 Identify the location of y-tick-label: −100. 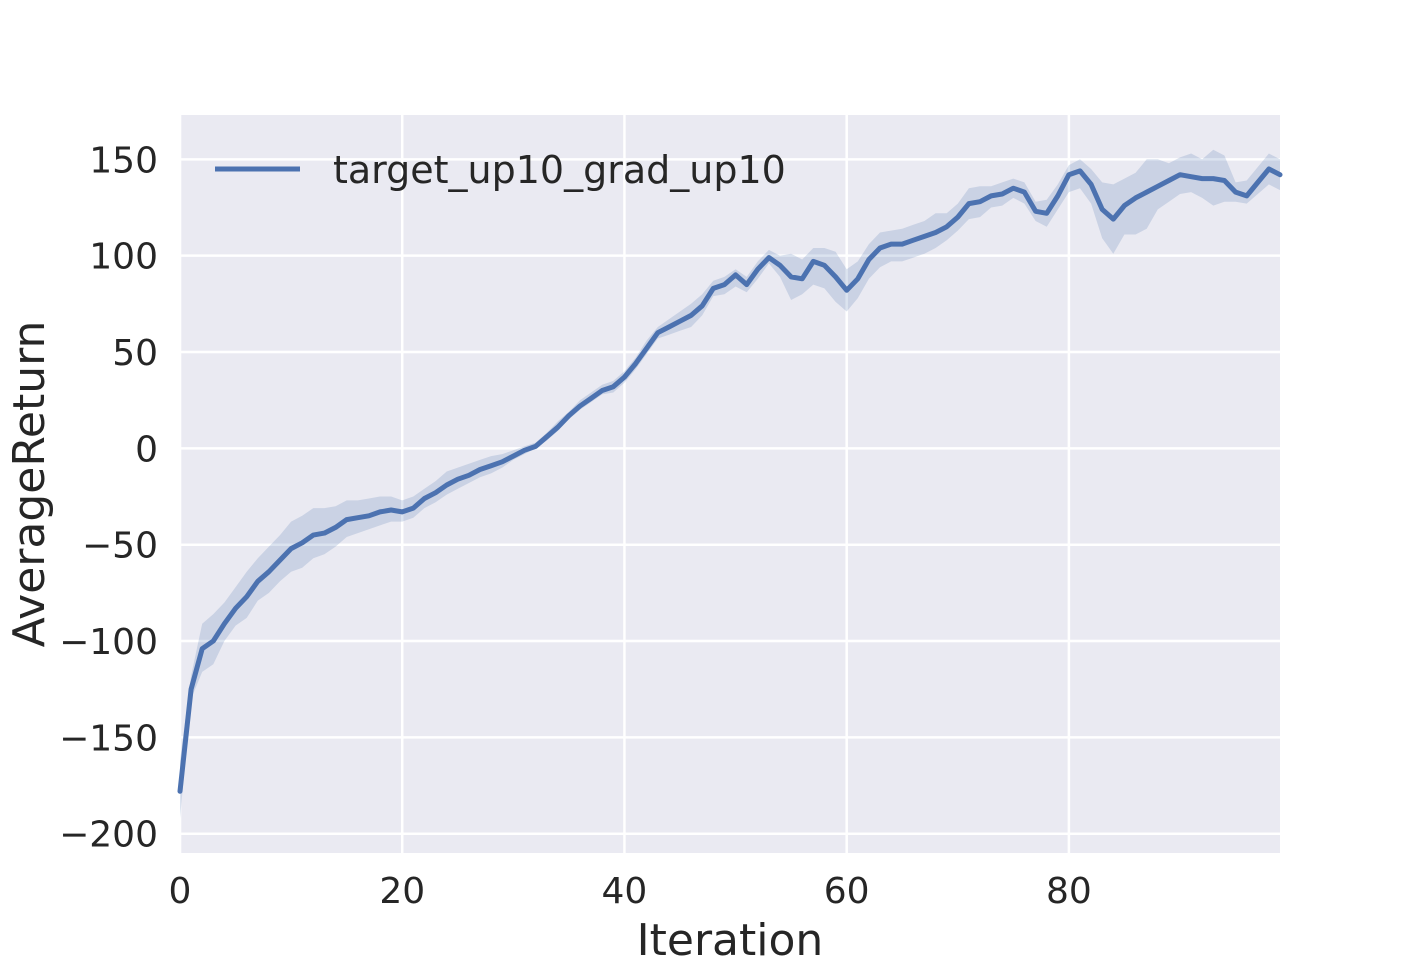
(108, 642).